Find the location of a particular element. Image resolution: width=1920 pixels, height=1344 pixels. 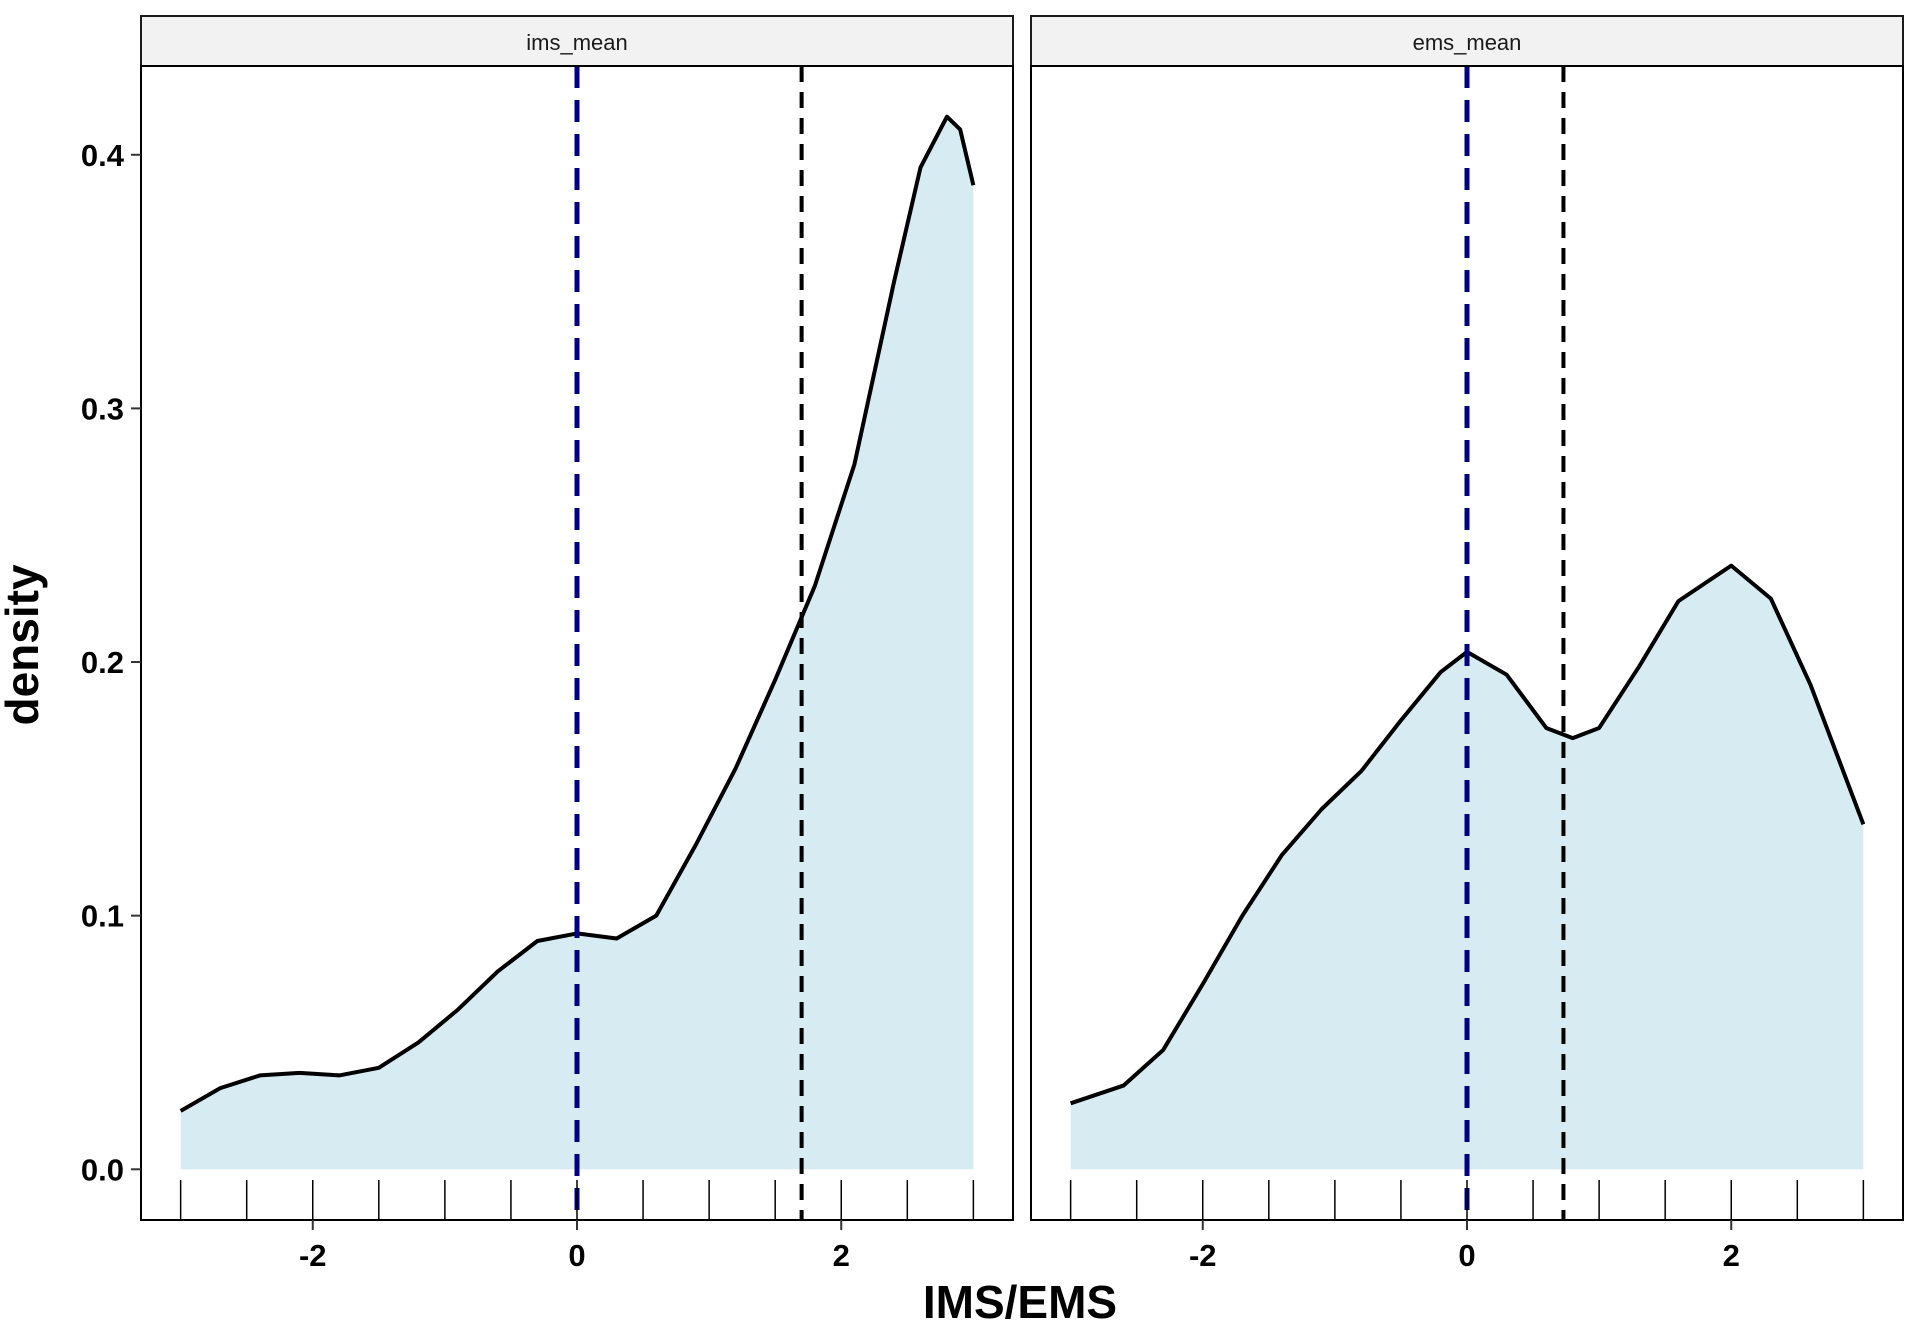

y-axis-title: density is located at coordinates (24, 644).